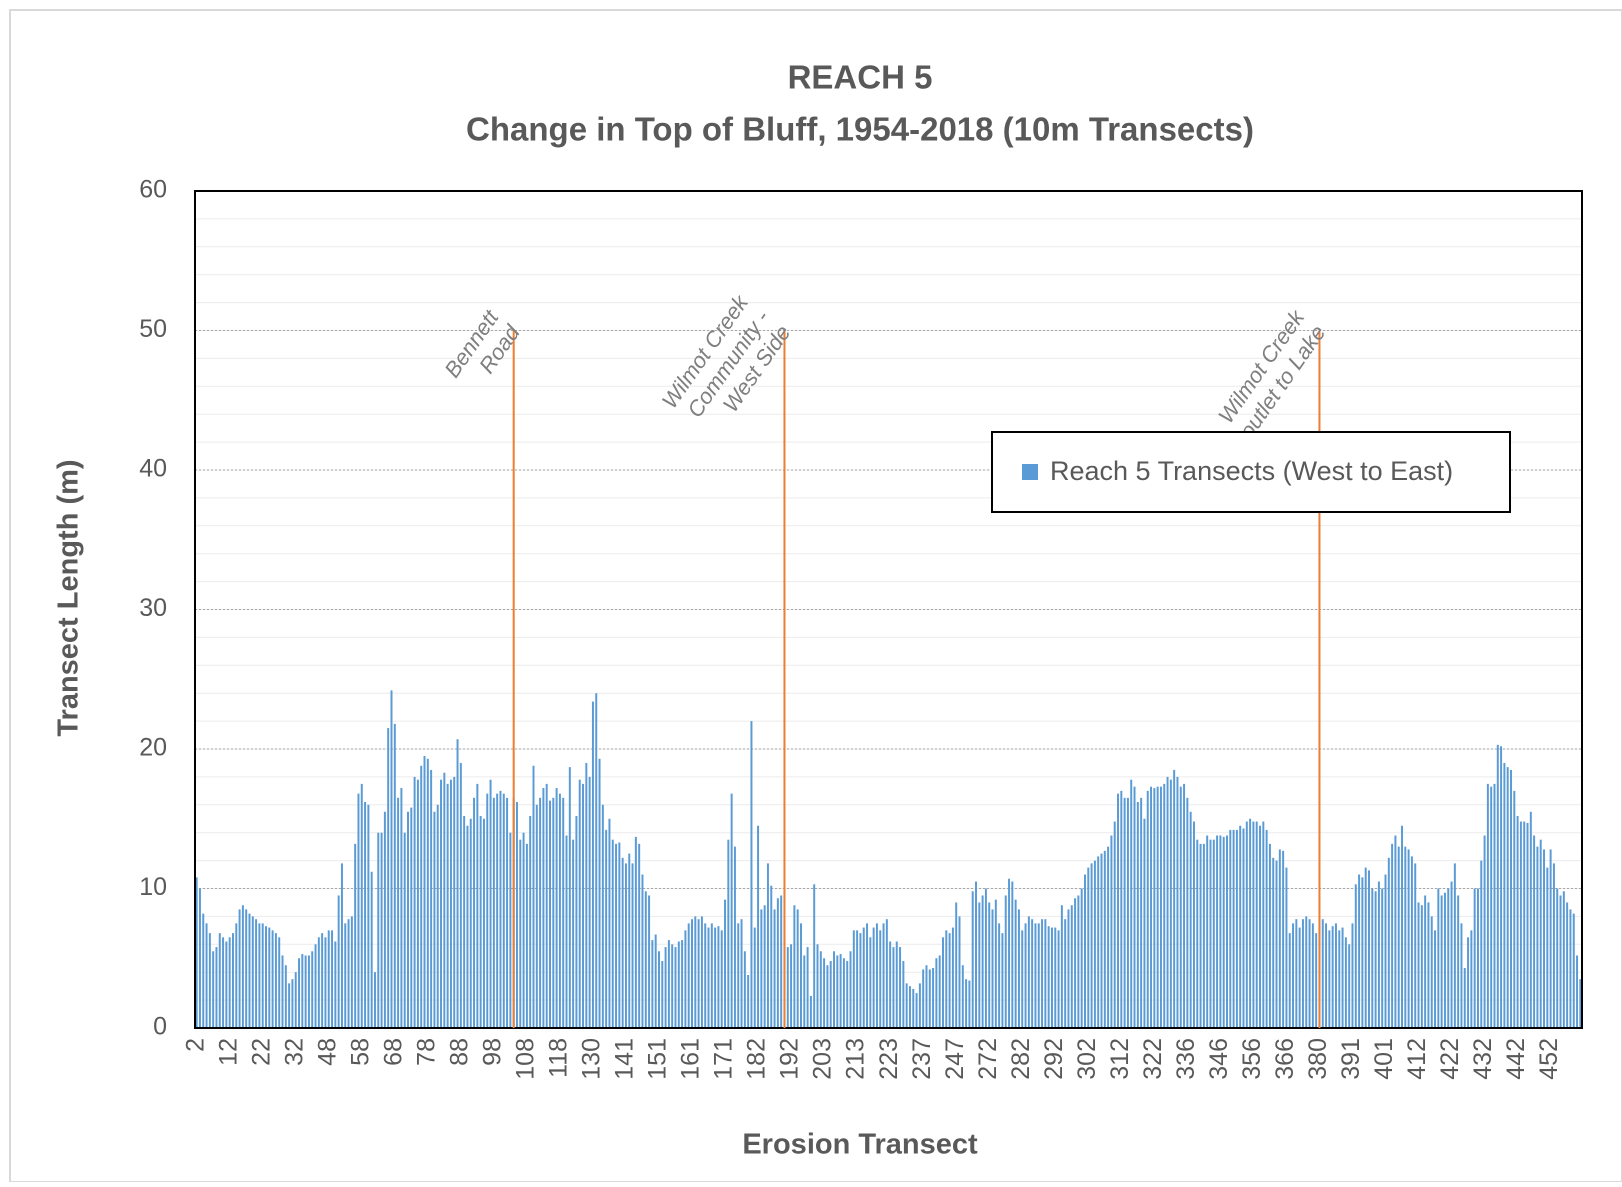 This screenshot has height=1187, width=1622. What do you see at coordinates (1219, 1059) in the screenshot?
I see `x-tick-label: 346` at bounding box center [1219, 1059].